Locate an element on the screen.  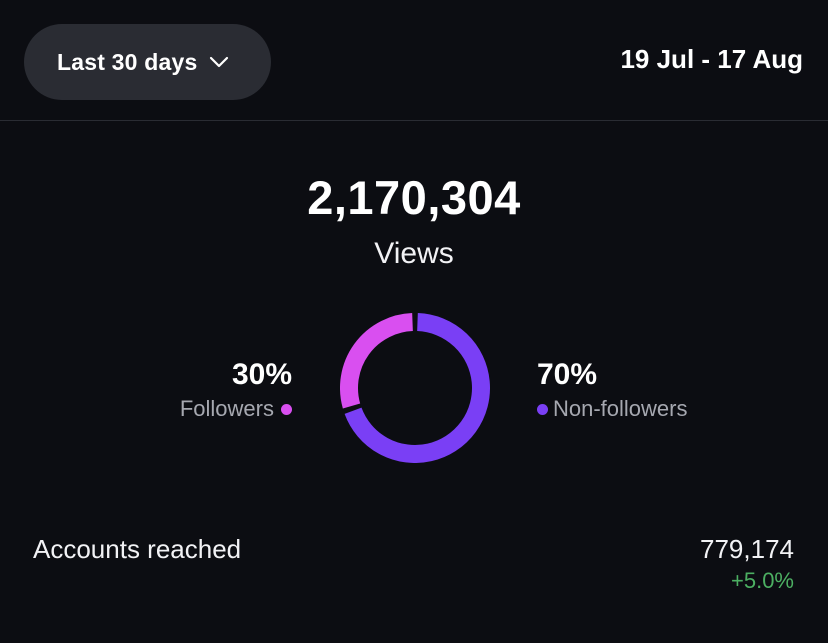
non-followers-legend: Non-followers is located at coordinates (612, 409).